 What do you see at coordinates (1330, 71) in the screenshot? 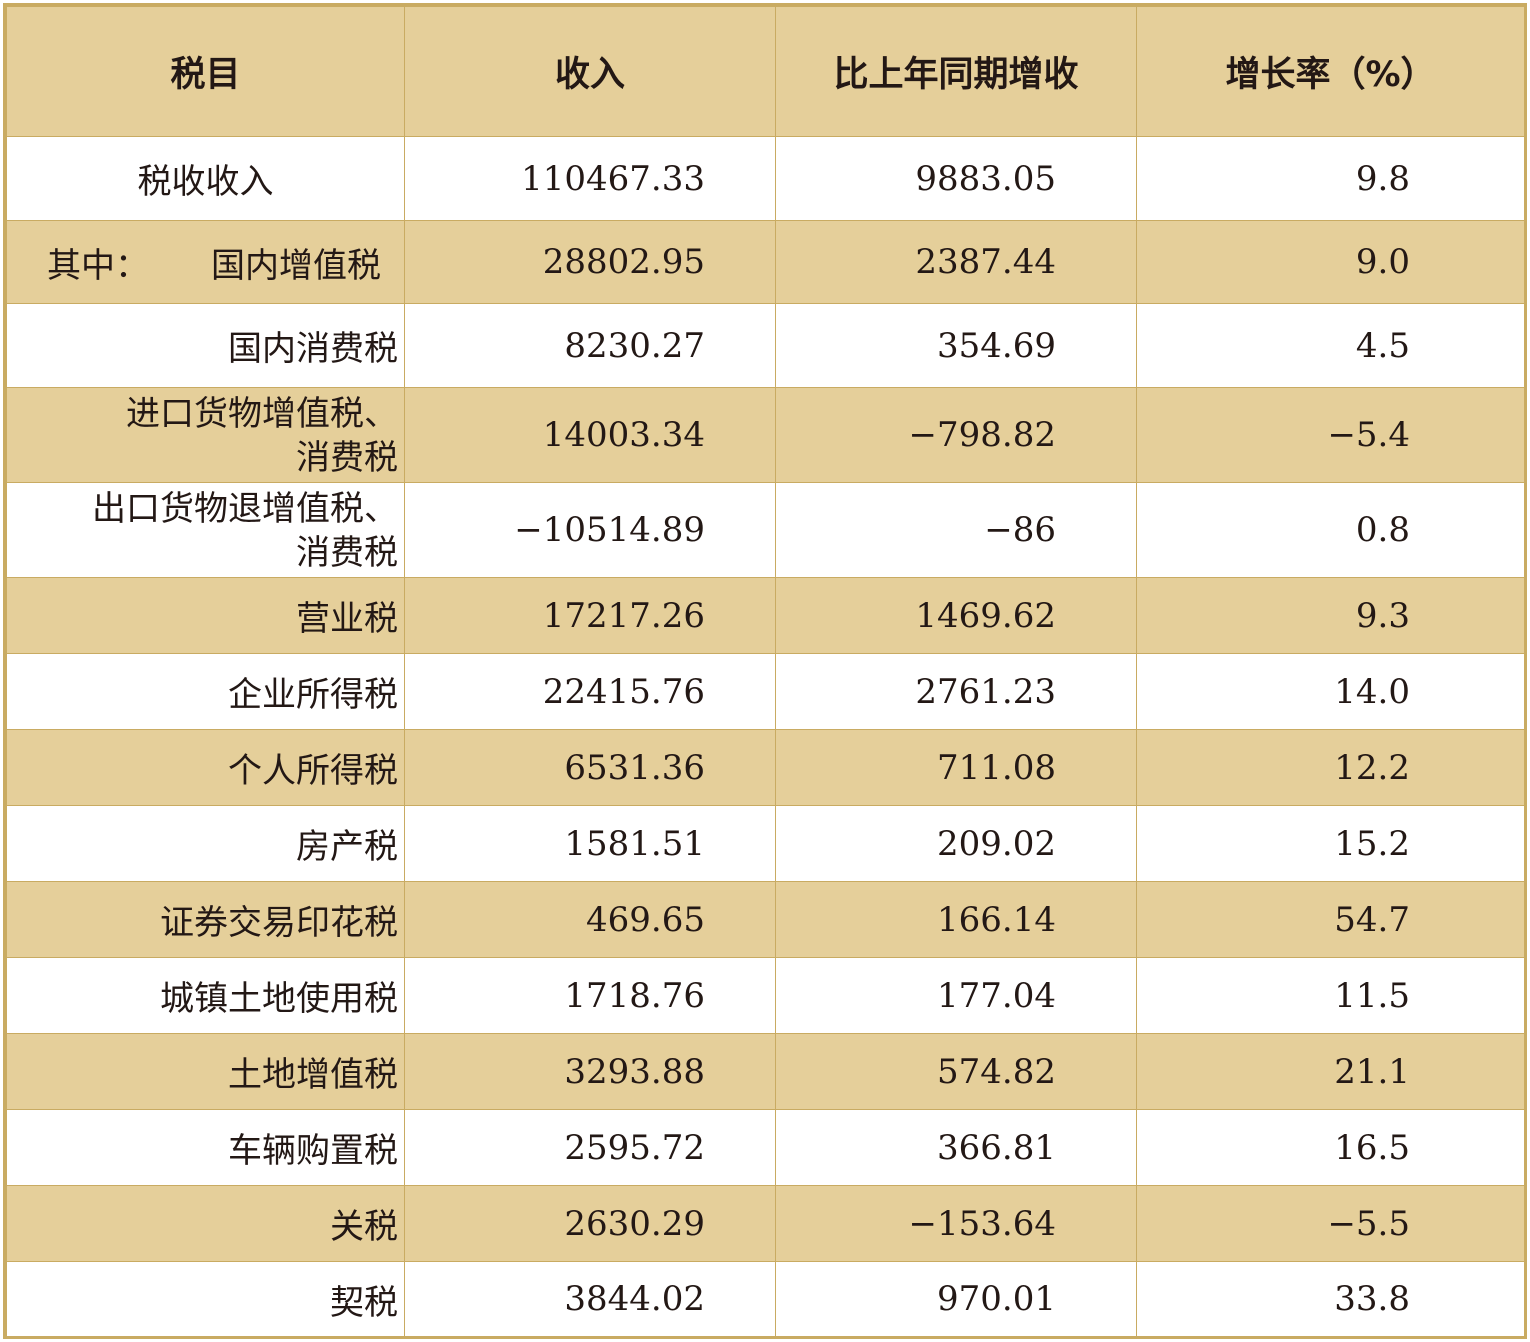
I see `header-growth-rate: 增长率（%）` at bounding box center [1330, 71].